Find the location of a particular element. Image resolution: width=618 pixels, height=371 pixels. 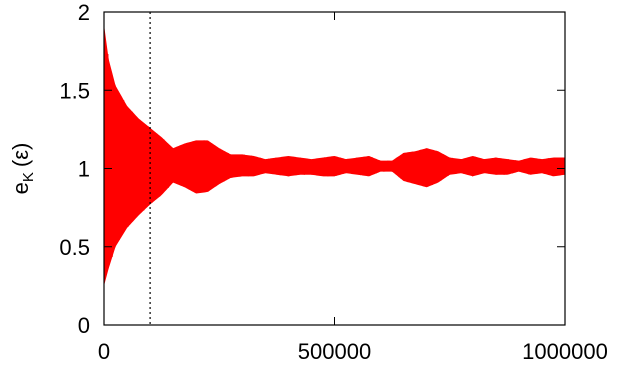

y-axis-label-unit: (ε) is located at coordinates (20, 155).